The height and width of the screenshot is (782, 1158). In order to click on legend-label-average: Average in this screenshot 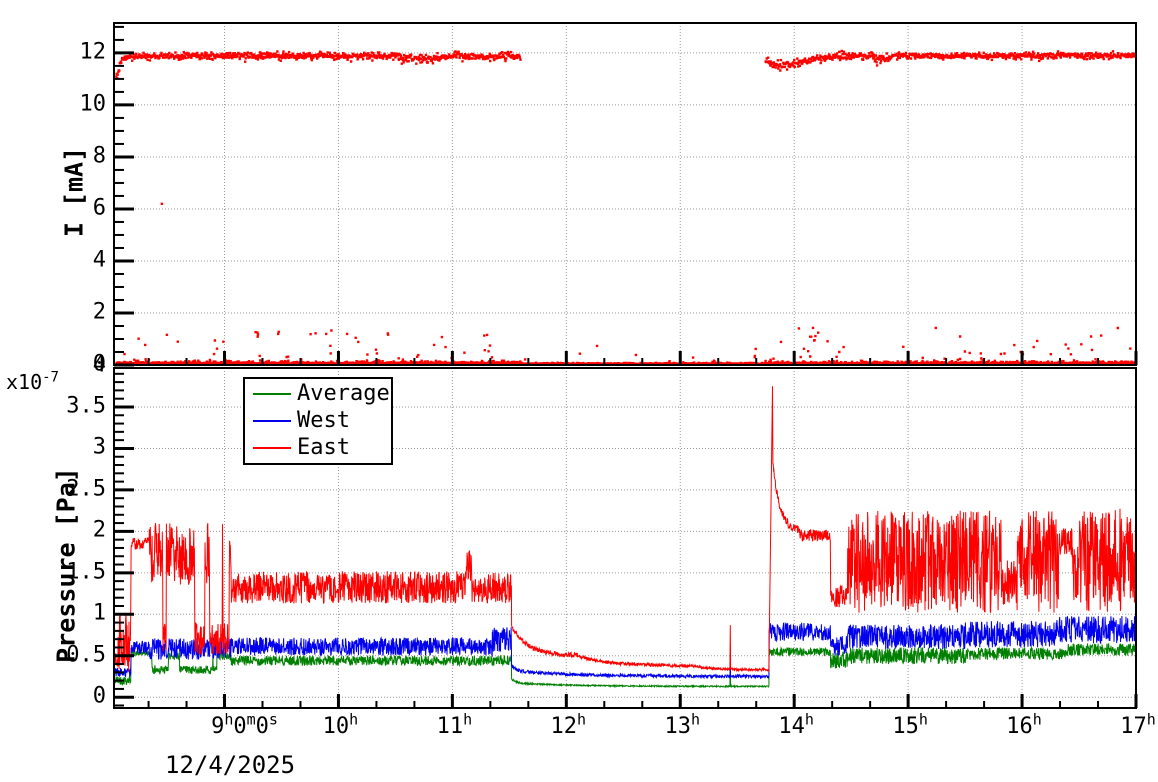, I will do `click(343, 394)`.